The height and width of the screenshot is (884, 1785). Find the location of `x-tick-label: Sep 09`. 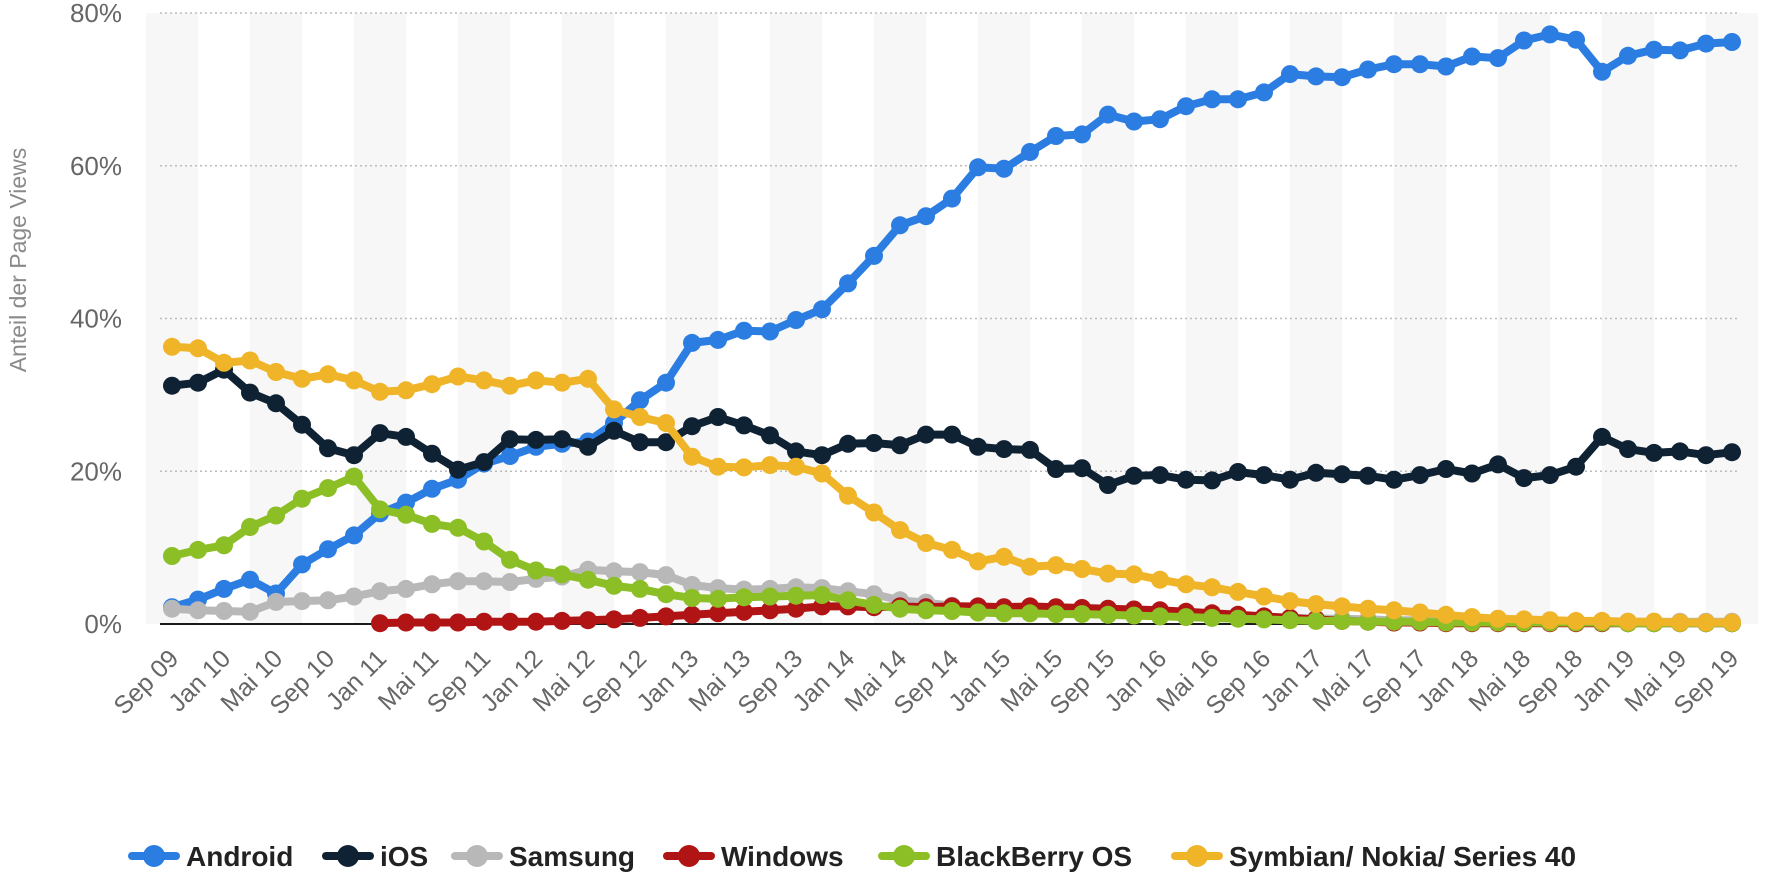

x-tick-label: Sep 09 is located at coordinates (146, 682).